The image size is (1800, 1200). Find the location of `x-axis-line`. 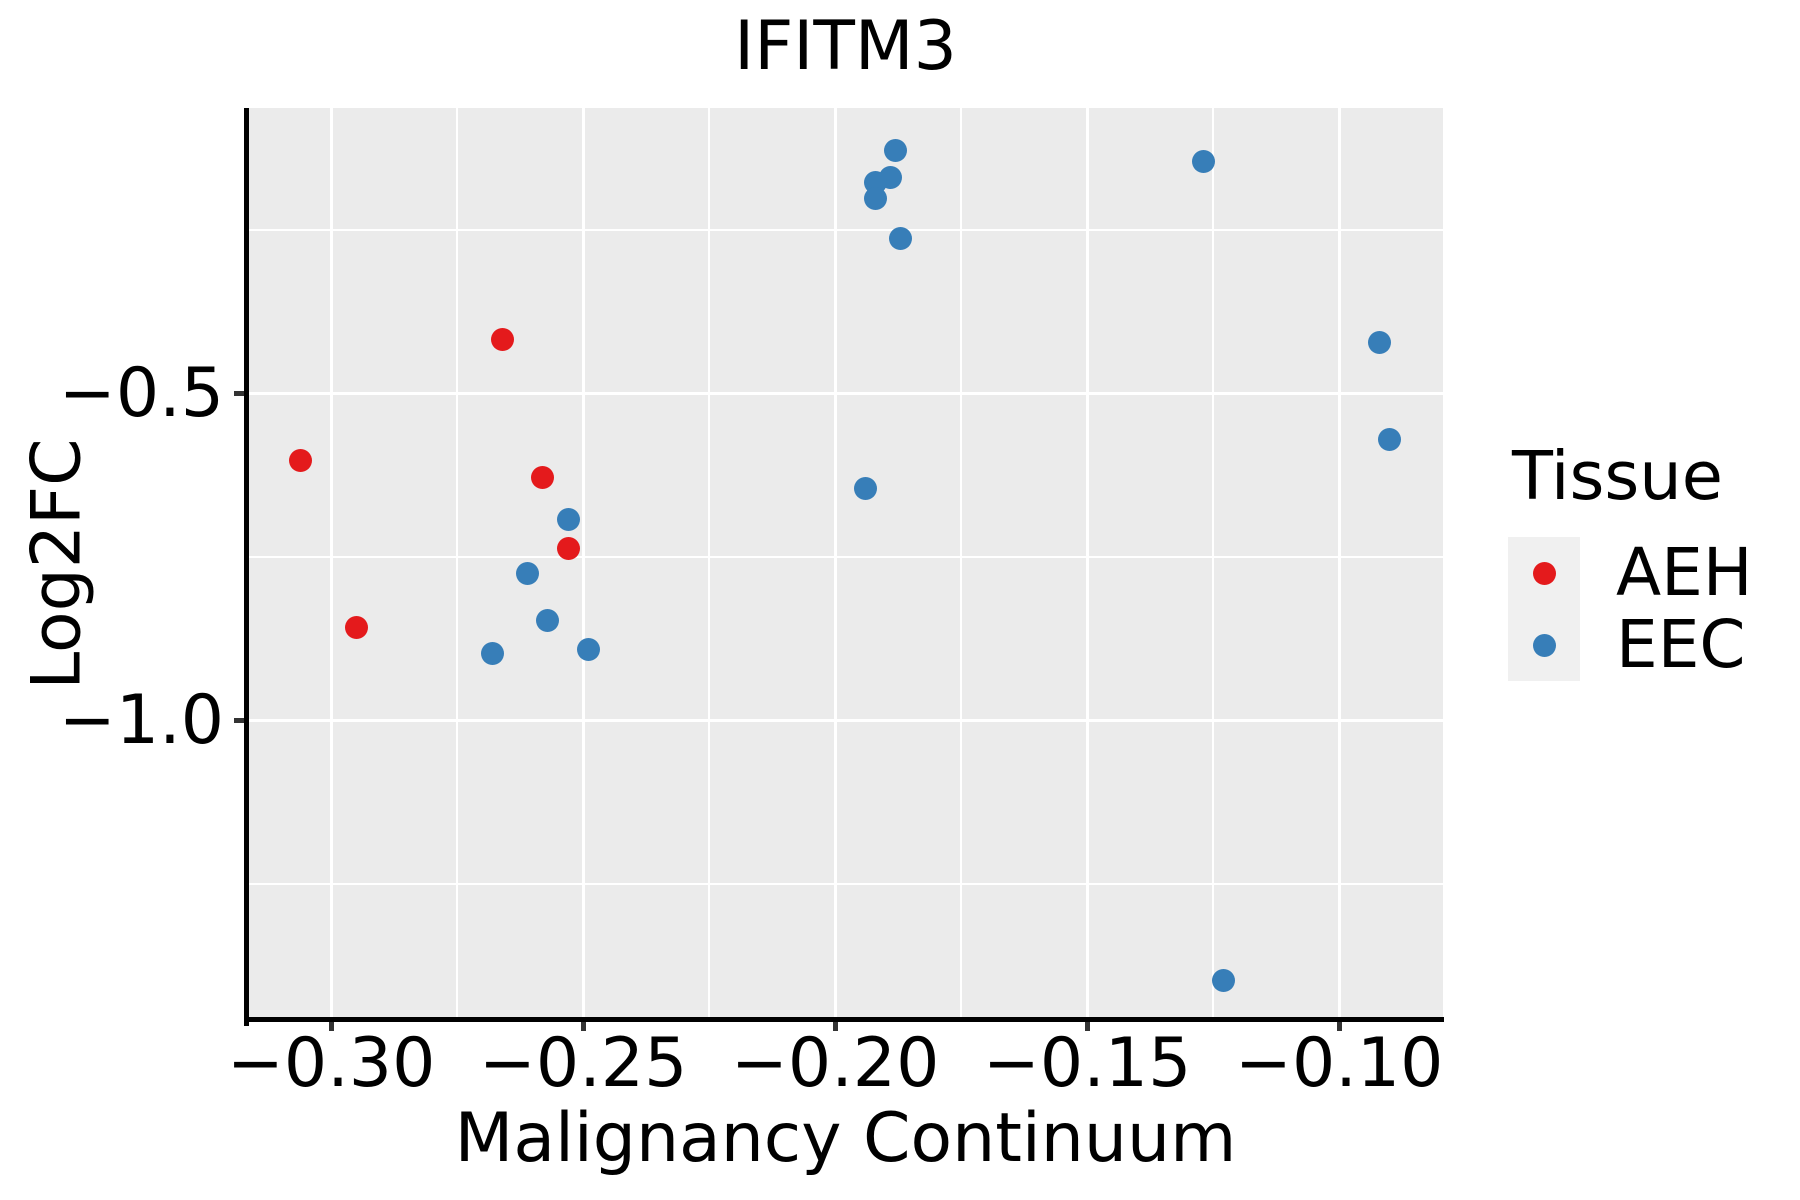

x-axis-line is located at coordinates (844, 1019).